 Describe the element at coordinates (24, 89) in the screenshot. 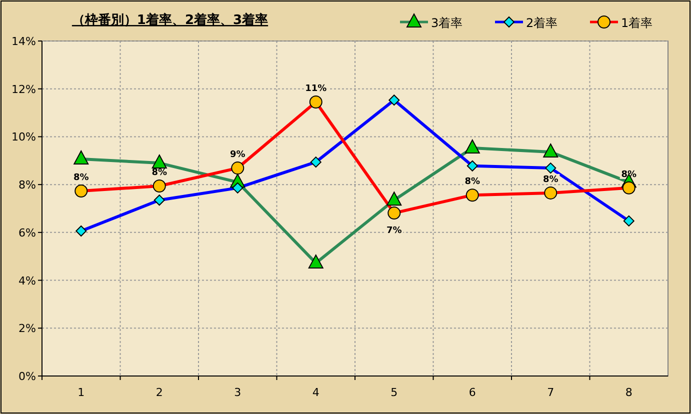

I see `yticks[6]: 12%` at that location.